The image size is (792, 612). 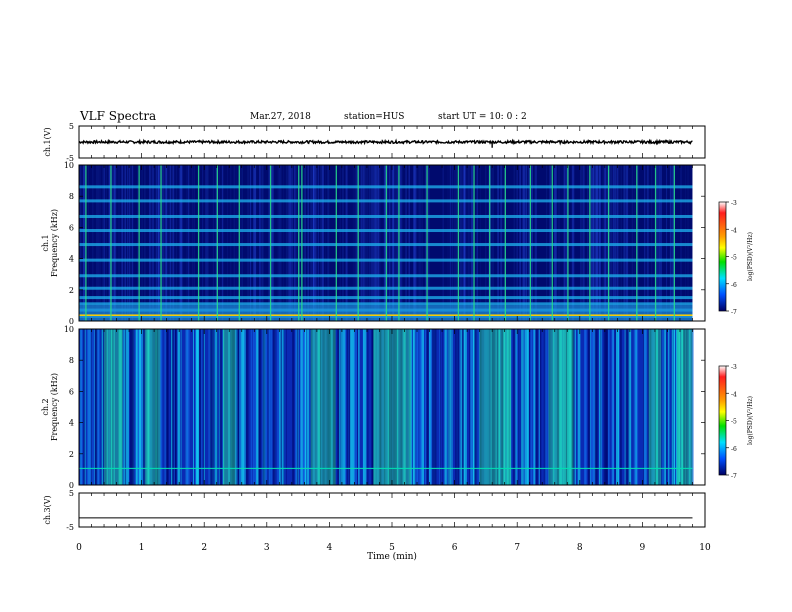 What do you see at coordinates (71, 196) in the screenshot?
I see `y-tick-label: 8` at bounding box center [71, 196].